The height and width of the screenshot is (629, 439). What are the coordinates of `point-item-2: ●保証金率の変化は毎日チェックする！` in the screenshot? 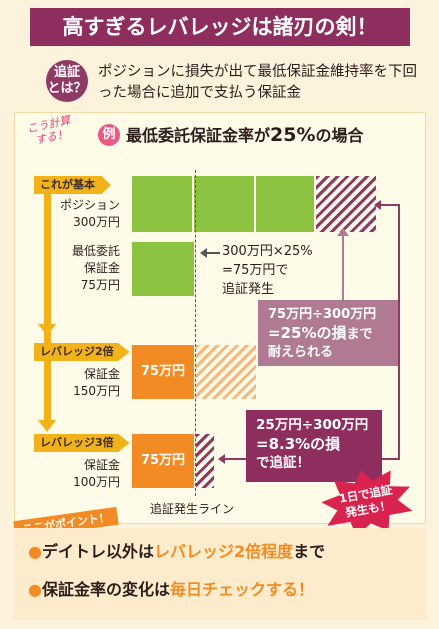 It's located at (171, 590).